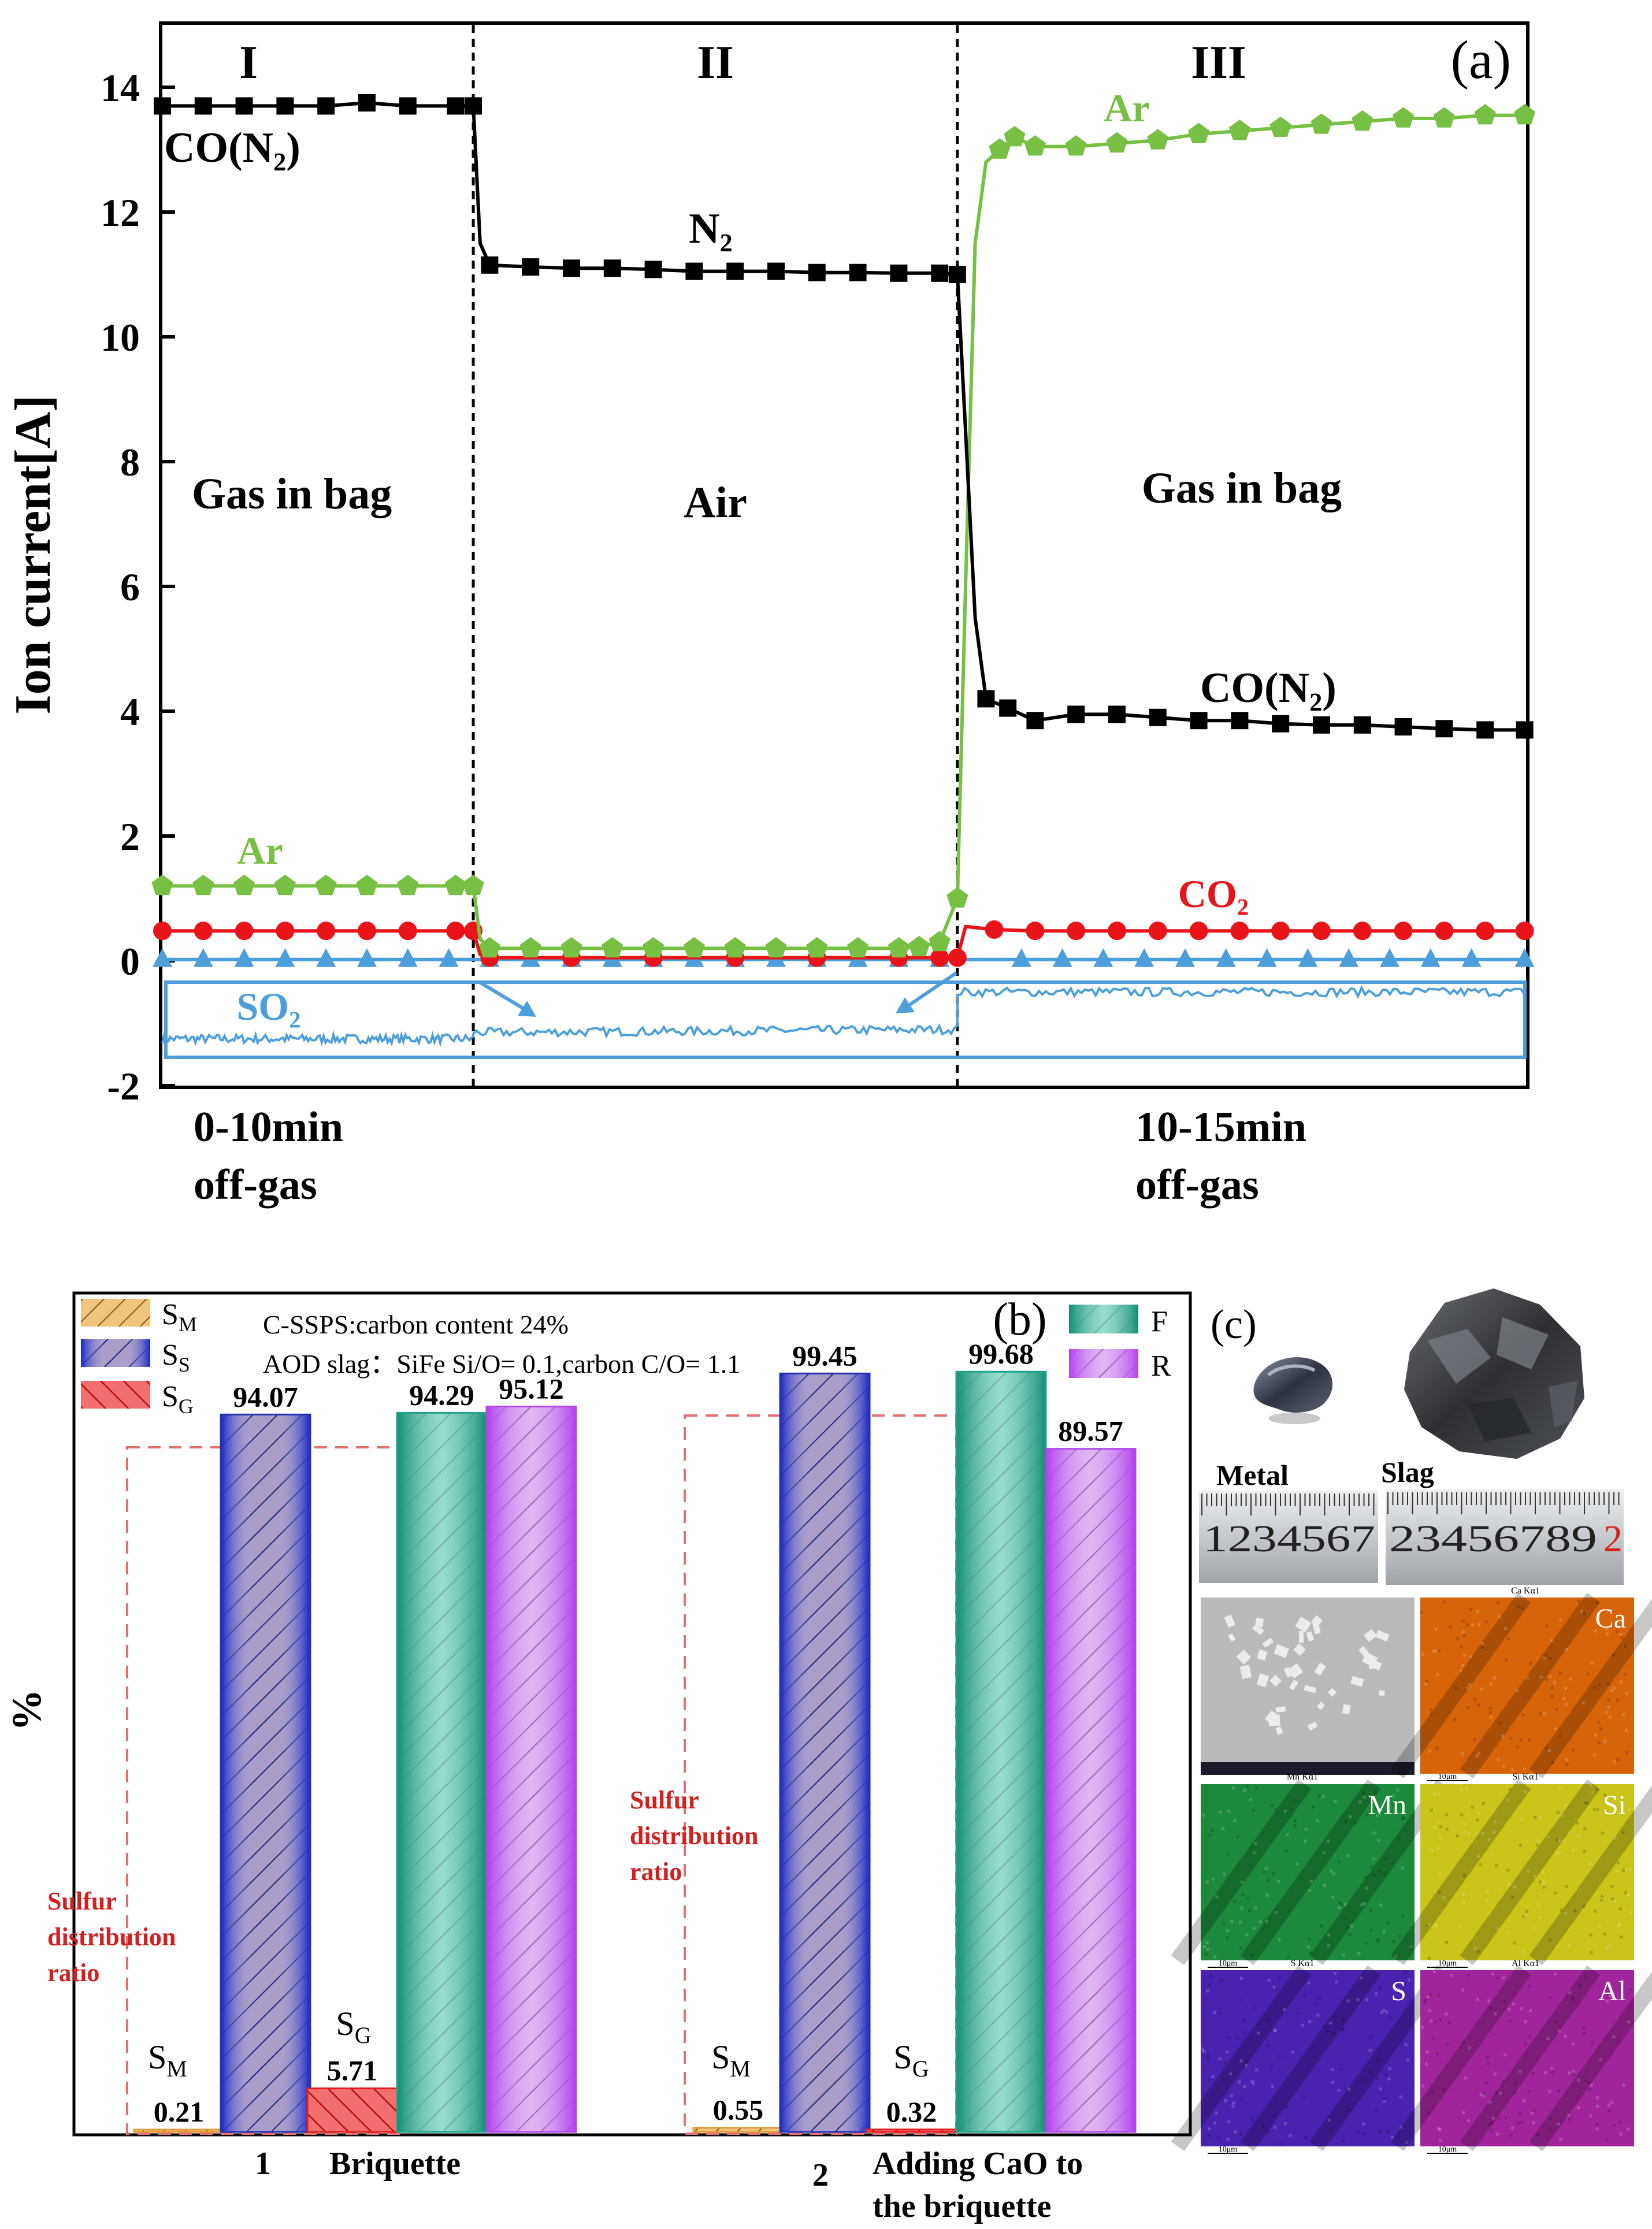  I want to click on legend-item-sm: SM, so click(139, 1317).